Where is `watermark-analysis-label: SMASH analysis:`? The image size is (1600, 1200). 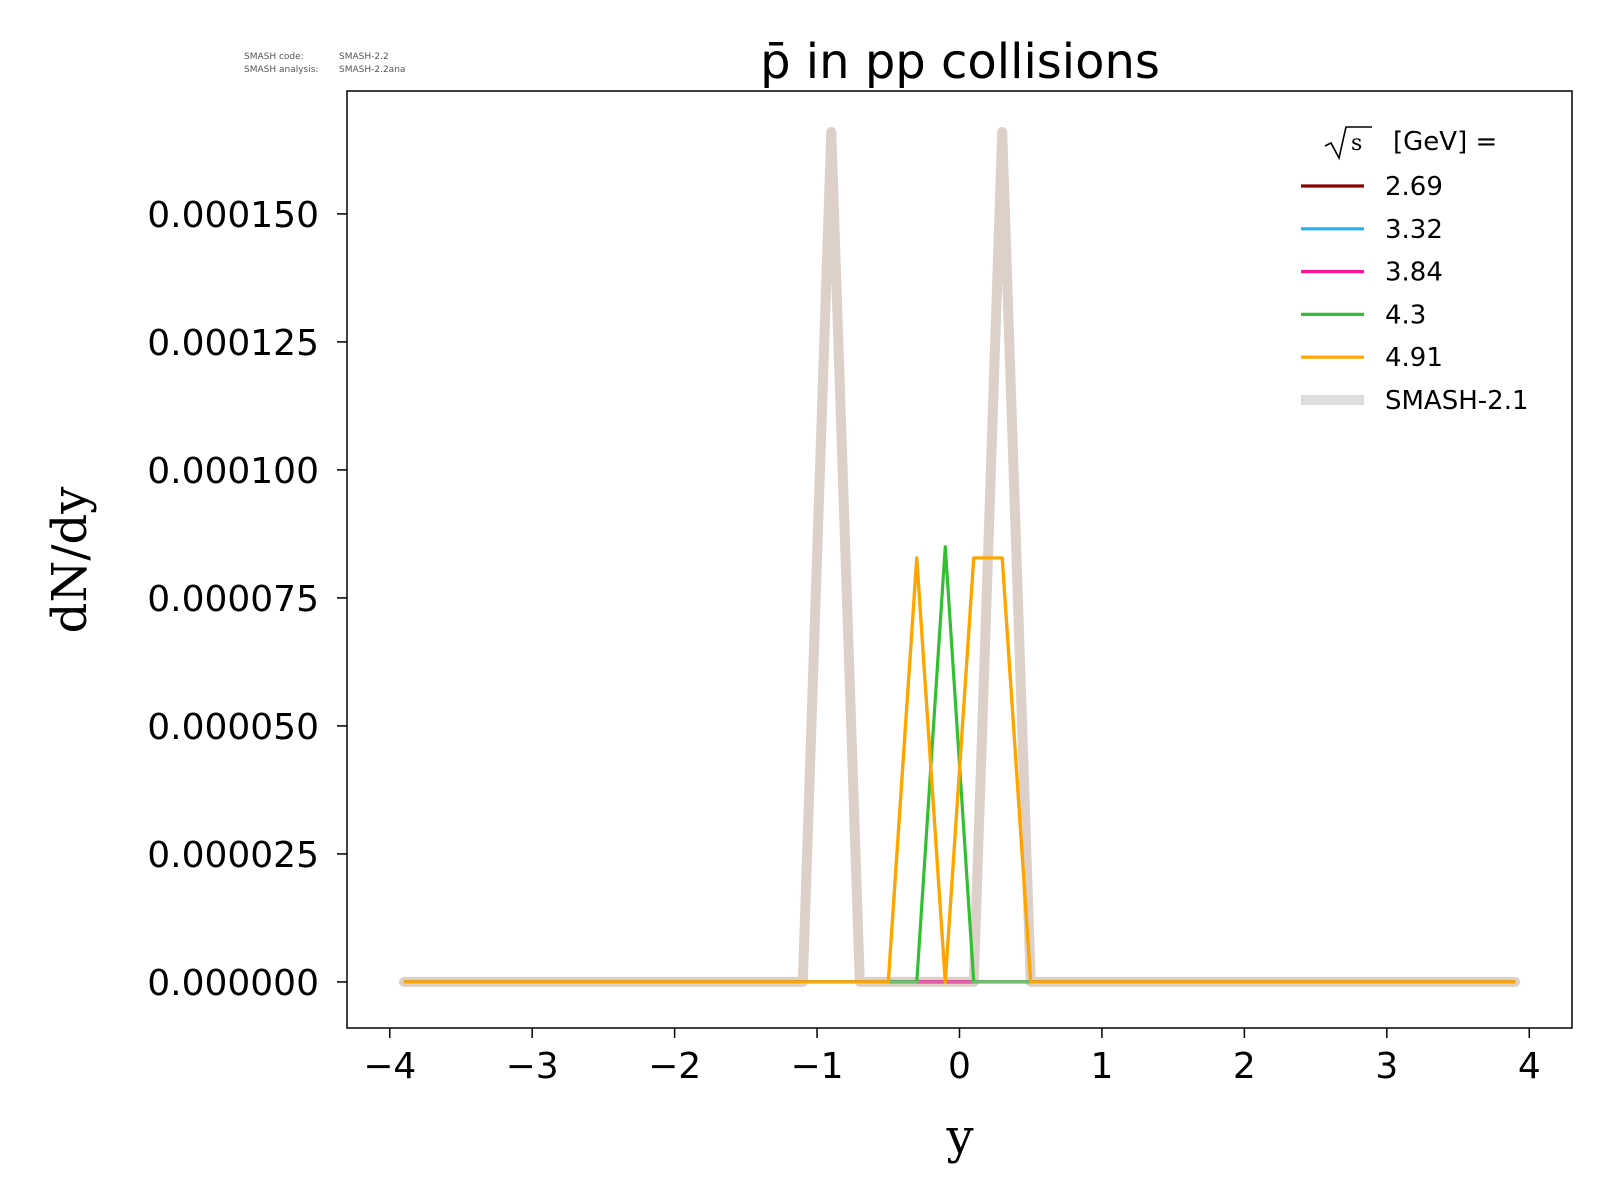
watermark-analysis-label: SMASH analysis: is located at coordinates (281, 70).